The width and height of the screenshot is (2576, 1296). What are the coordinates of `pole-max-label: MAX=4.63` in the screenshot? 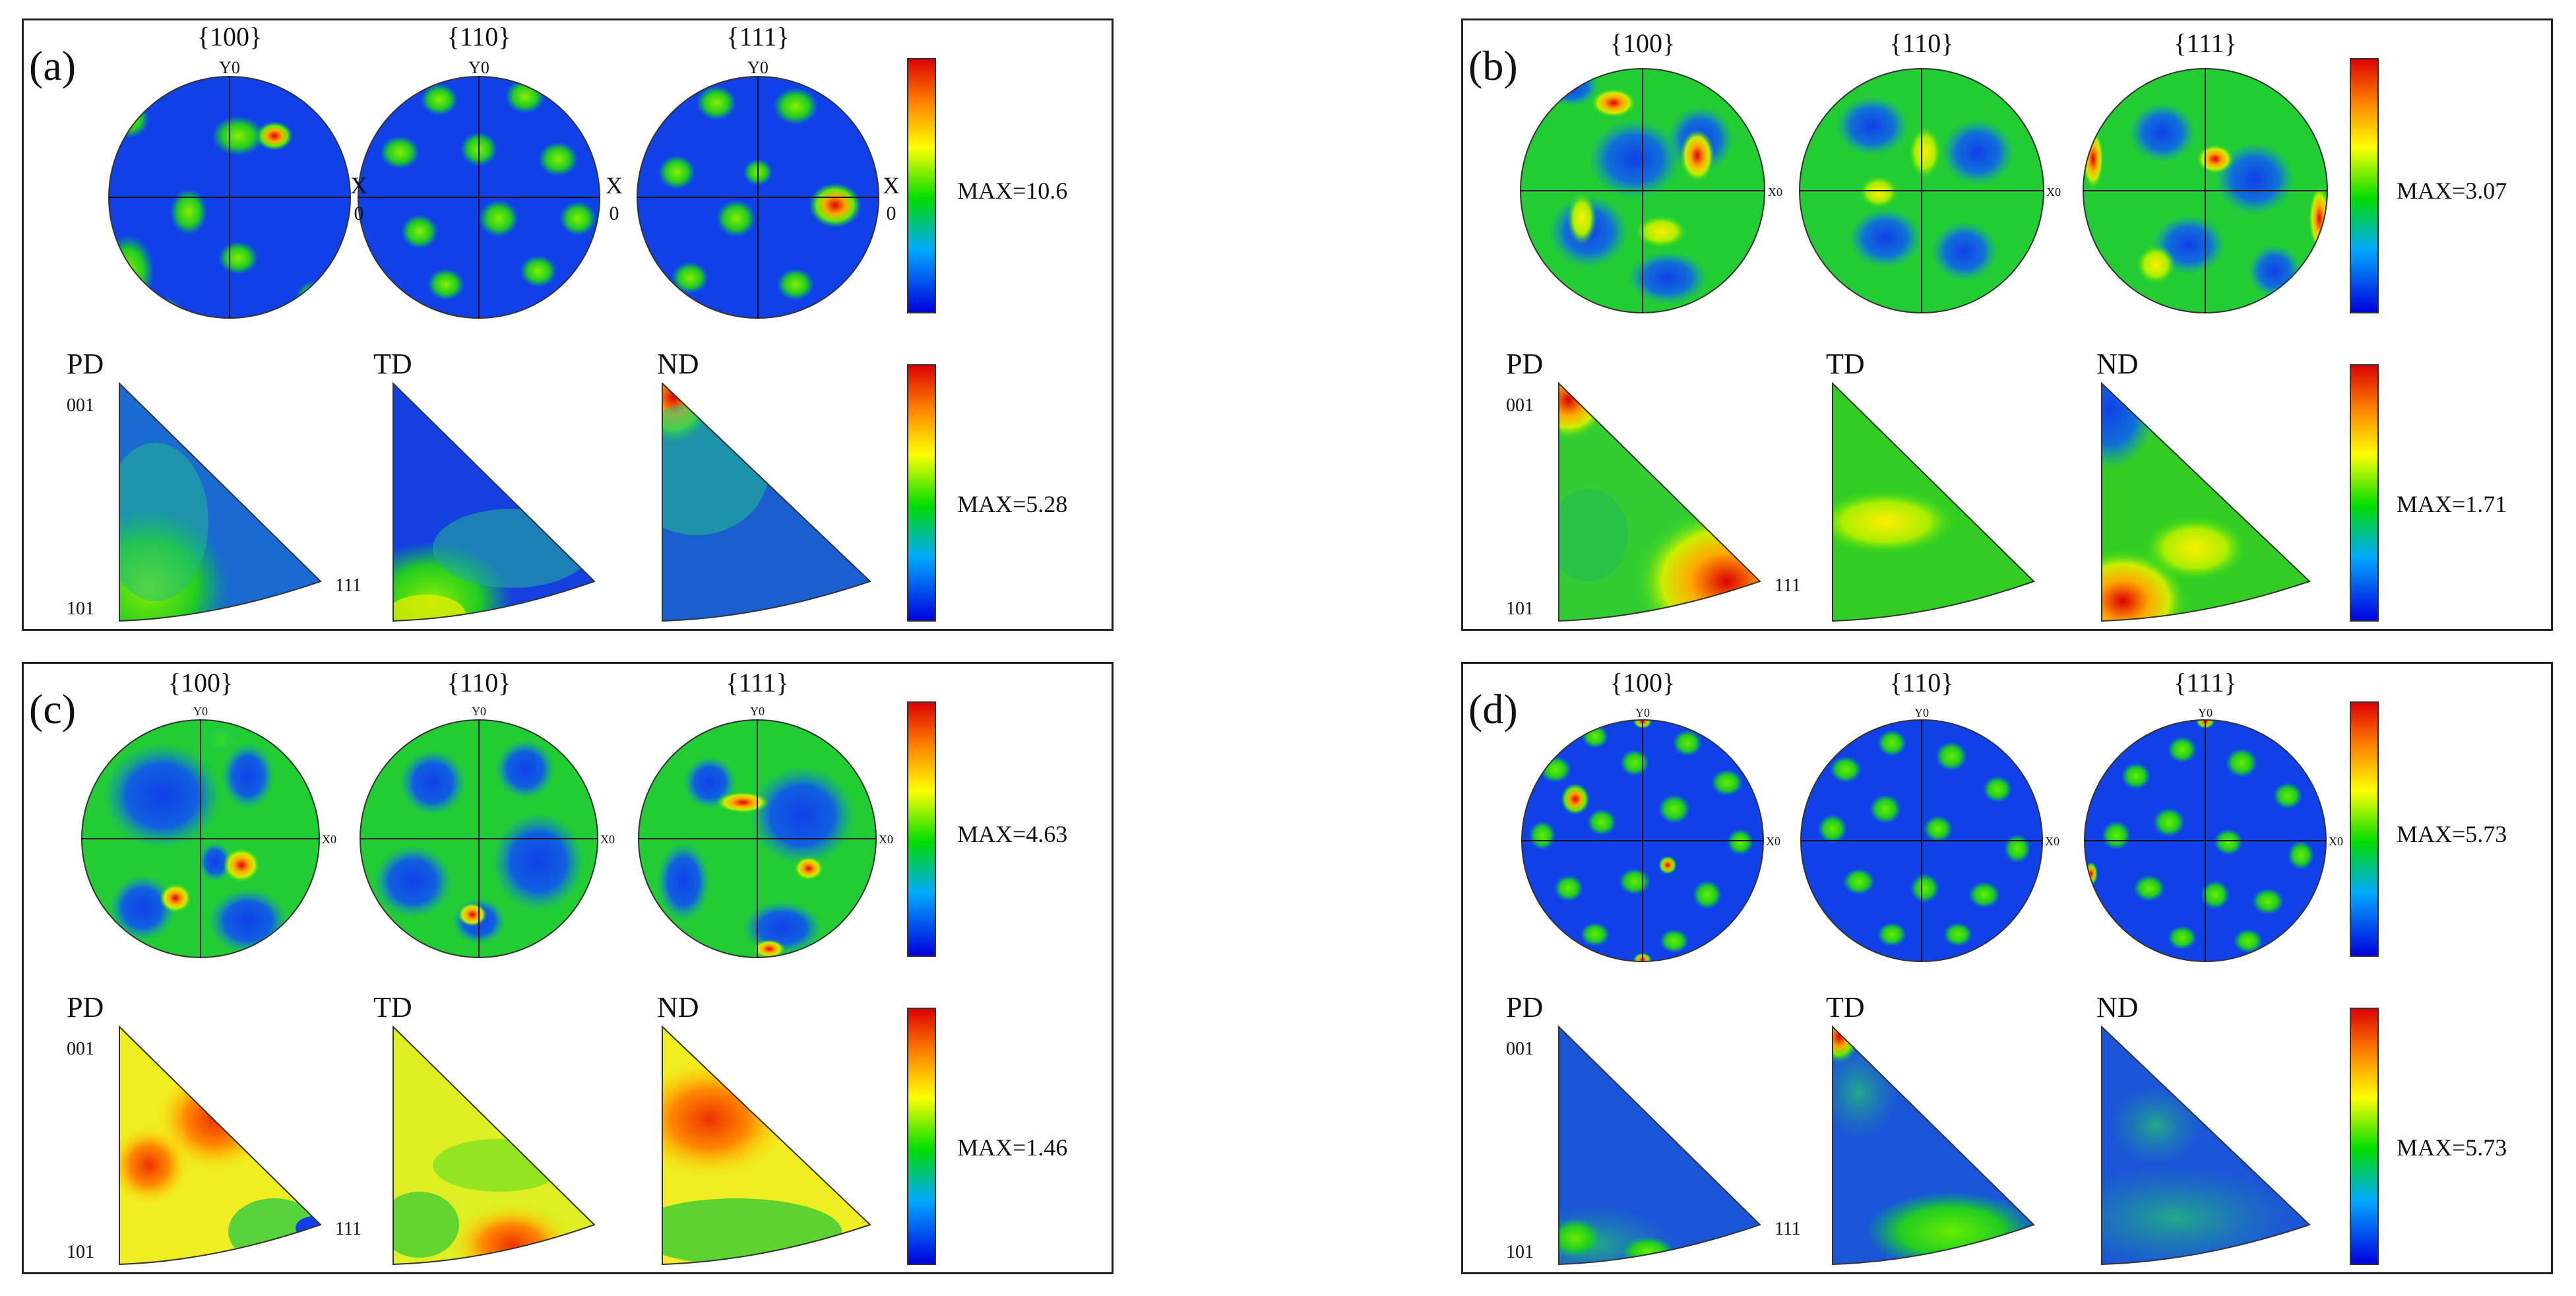 It's located at (1012, 834).